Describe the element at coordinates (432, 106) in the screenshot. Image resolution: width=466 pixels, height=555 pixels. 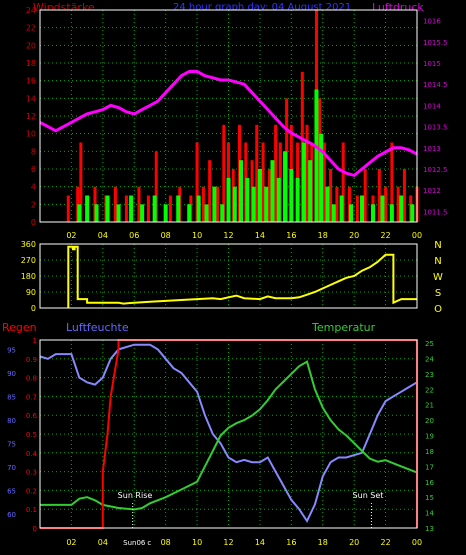
I see `y-right-tick-label: 1014` at that location.